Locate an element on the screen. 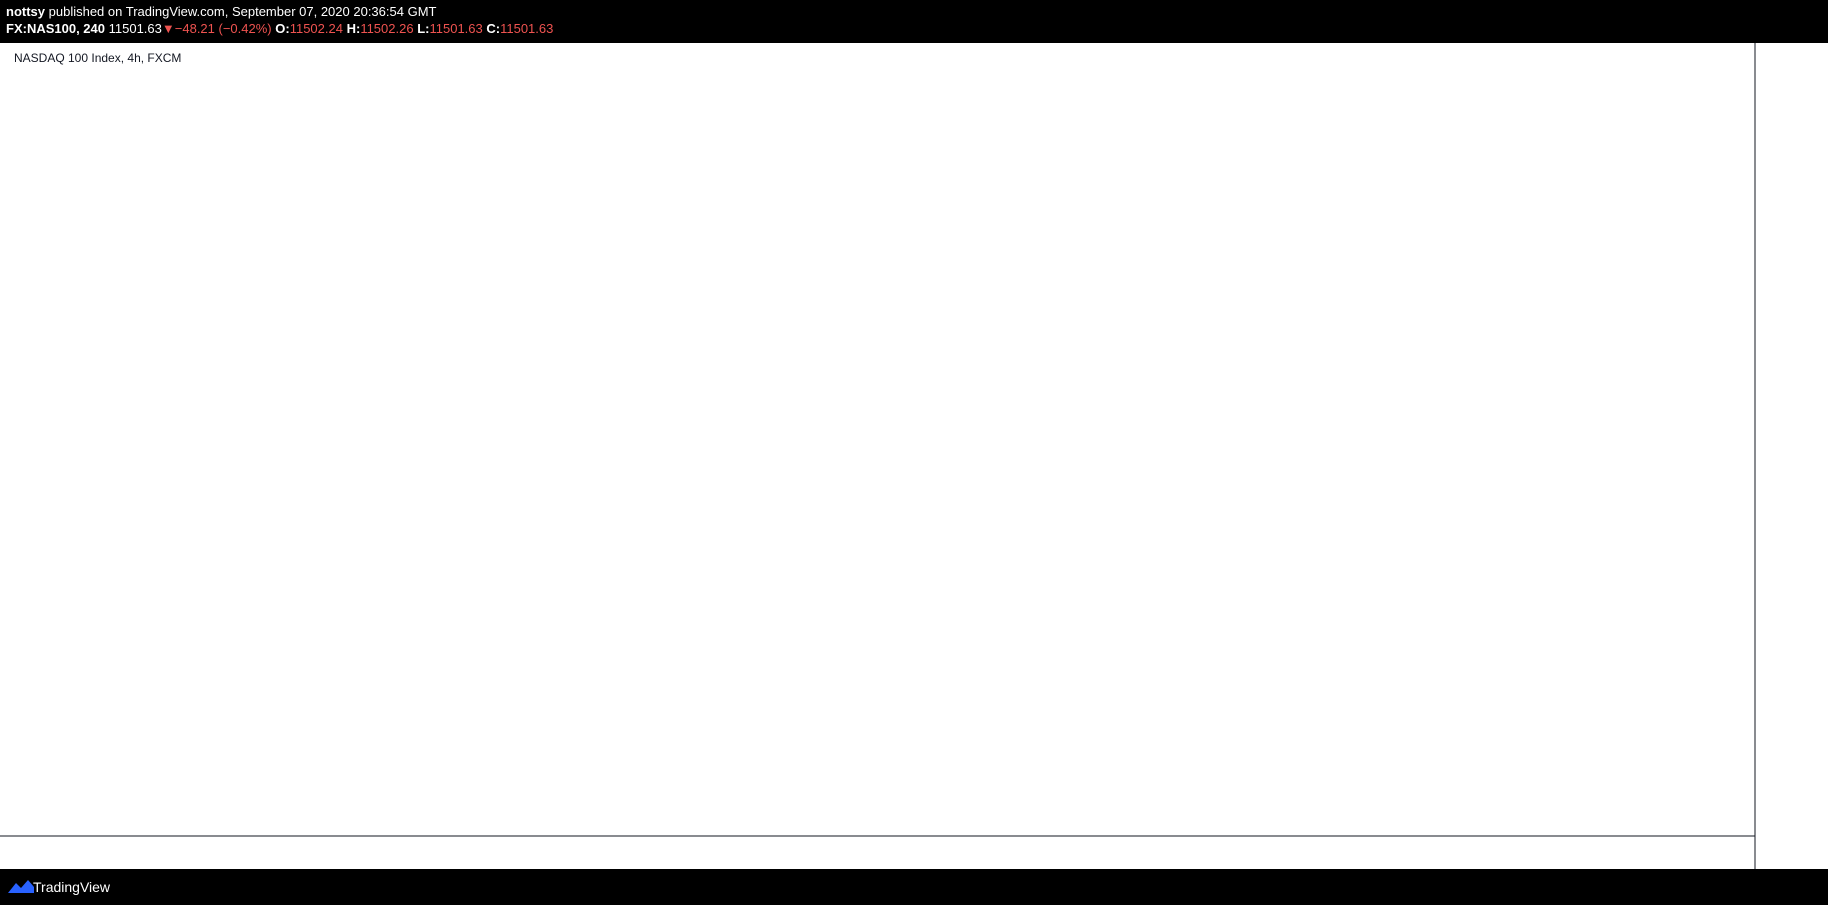  o-label: O: is located at coordinates (282, 28).